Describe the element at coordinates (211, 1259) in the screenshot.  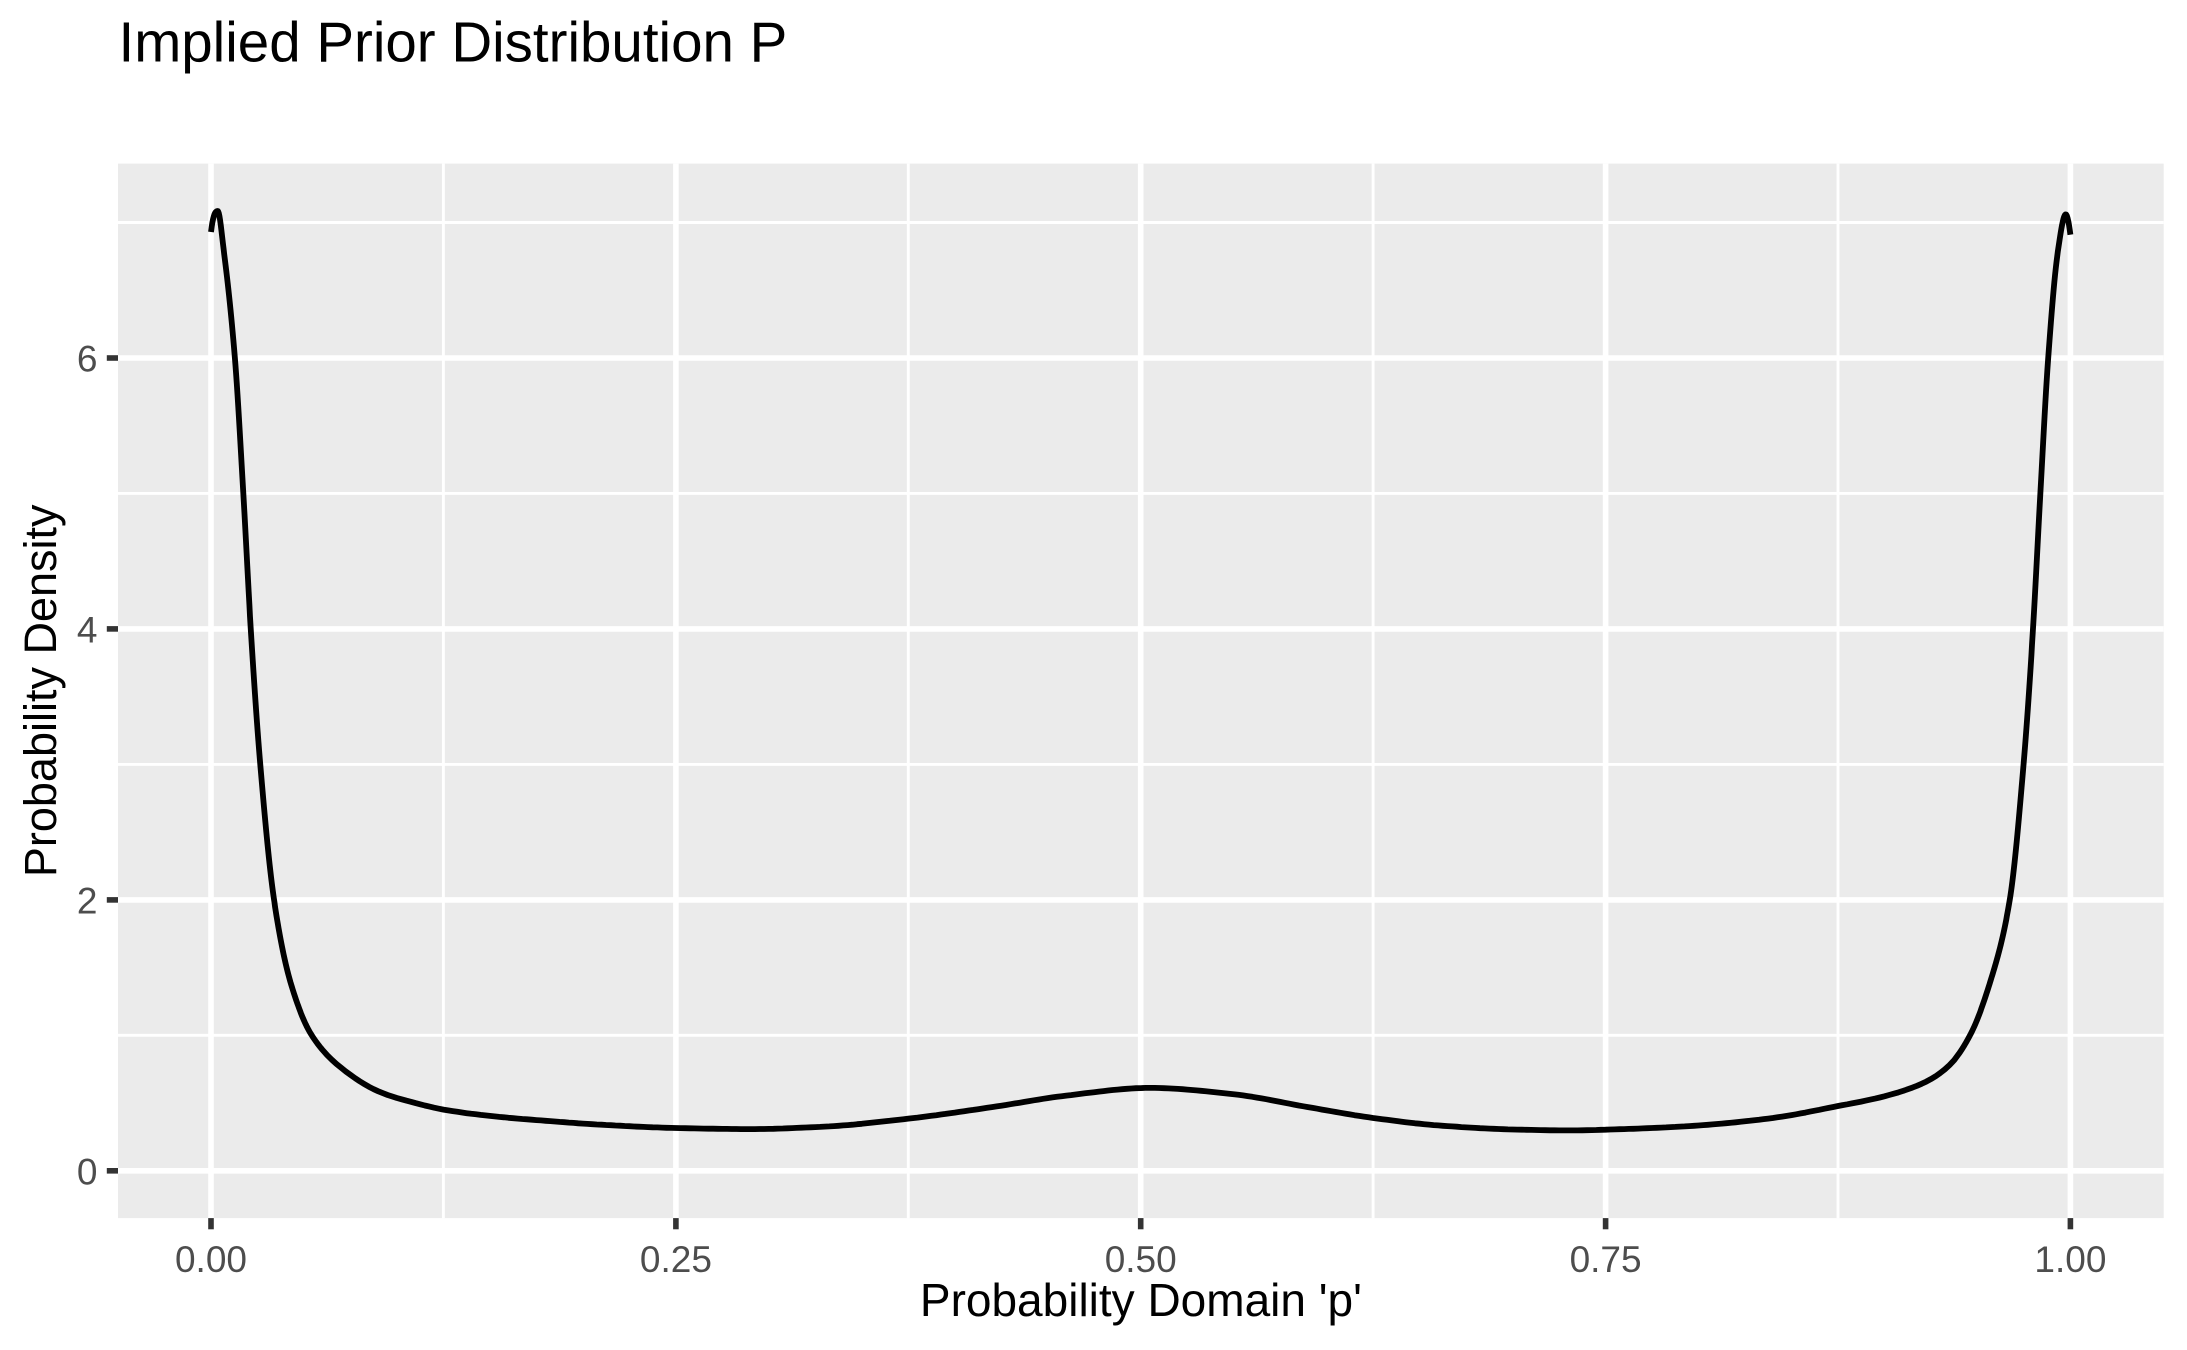
I see `svg-text: 0.00` at that location.